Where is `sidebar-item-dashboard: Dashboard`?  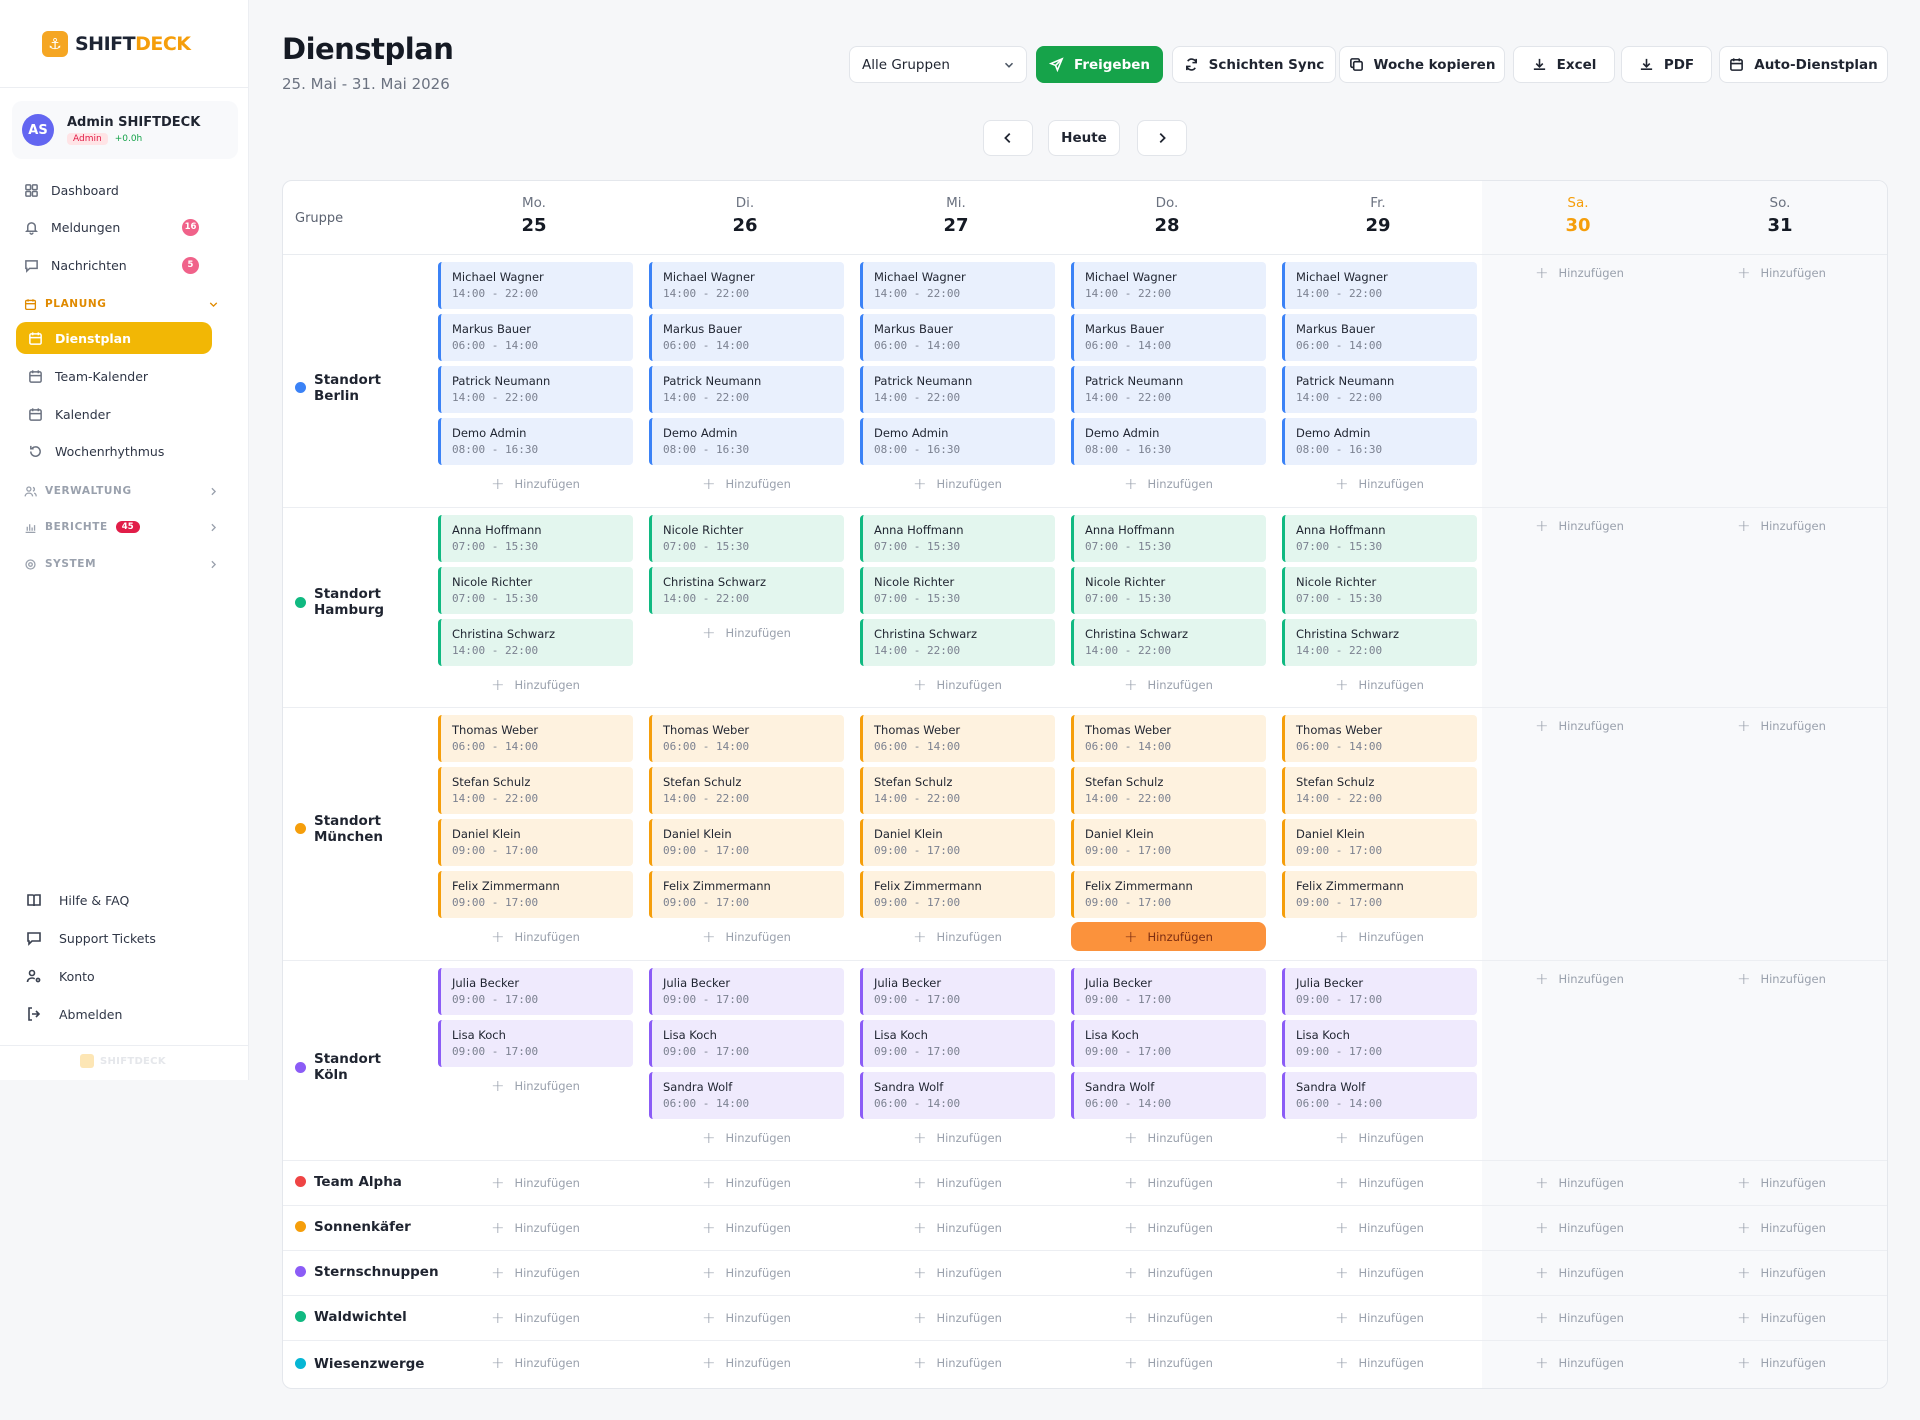
sidebar-item-dashboard: Dashboard is located at coordinates (112, 190).